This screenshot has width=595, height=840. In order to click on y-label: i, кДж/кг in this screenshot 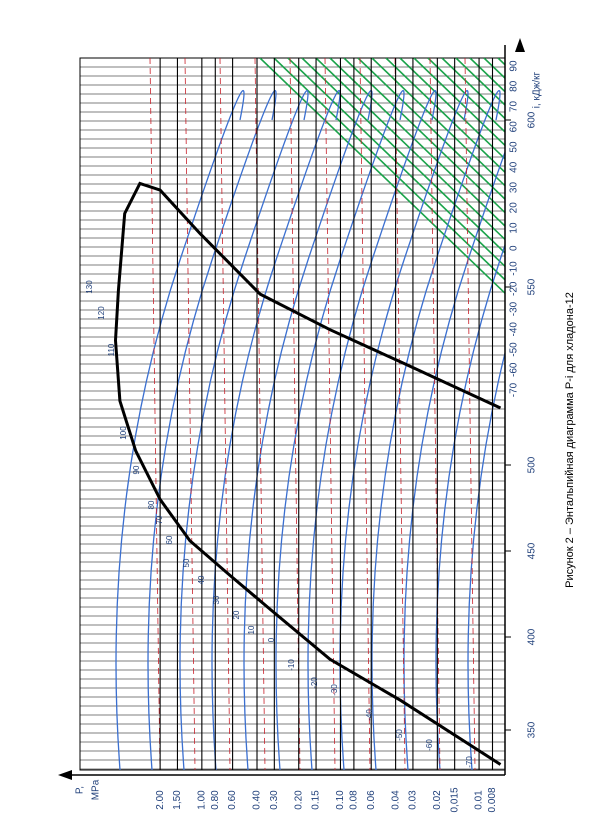, I will do `click(537, 89)`.